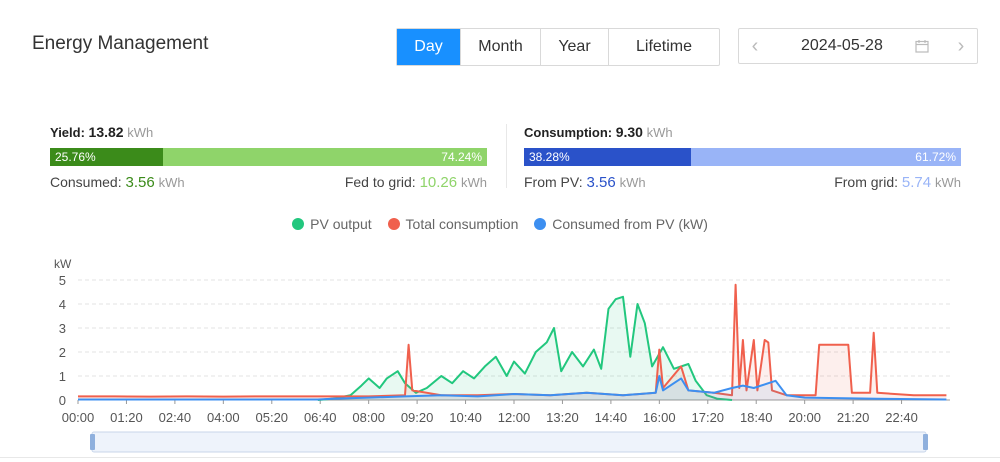 The height and width of the screenshot is (462, 1000). I want to click on fed-value: 10.26, so click(438, 182).